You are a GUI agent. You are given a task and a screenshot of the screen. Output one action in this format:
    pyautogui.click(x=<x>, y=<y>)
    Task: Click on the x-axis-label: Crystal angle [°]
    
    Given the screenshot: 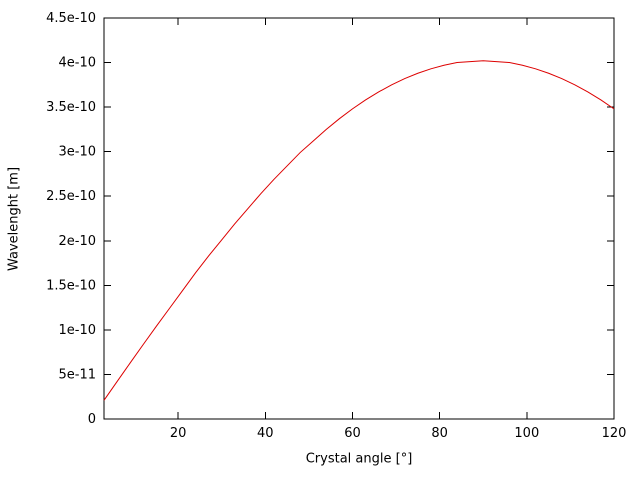 What is the action you would take?
    pyautogui.click(x=359, y=459)
    